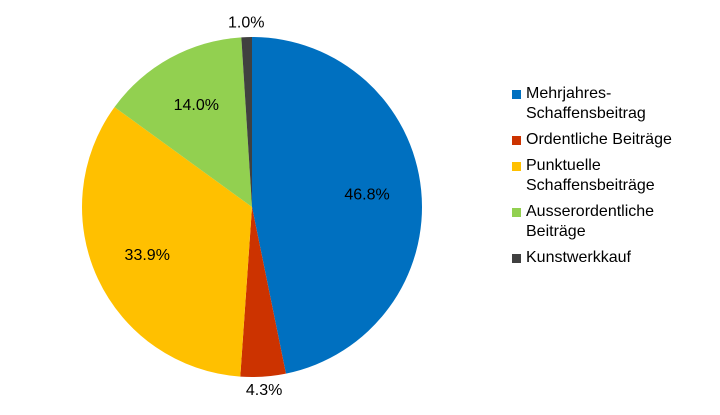  What do you see at coordinates (590, 175) in the screenshot?
I see `legend-label: Punktuelle Schaffensbeiträge` at bounding box center [590, 175].